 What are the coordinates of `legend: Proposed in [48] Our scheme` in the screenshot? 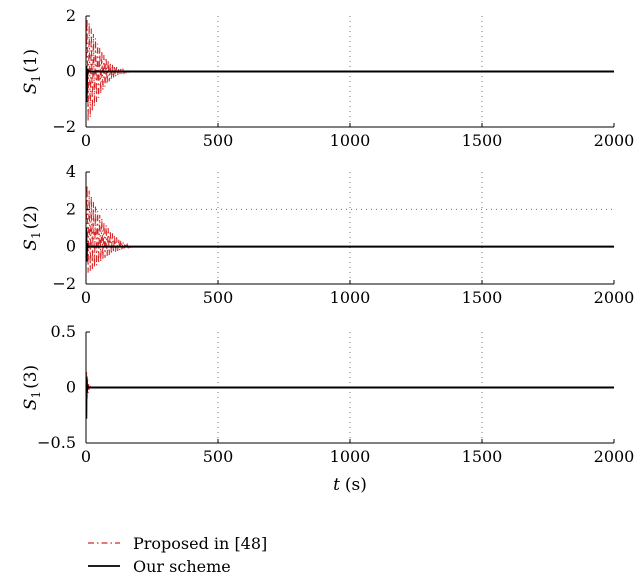 It's located at (177, 555).